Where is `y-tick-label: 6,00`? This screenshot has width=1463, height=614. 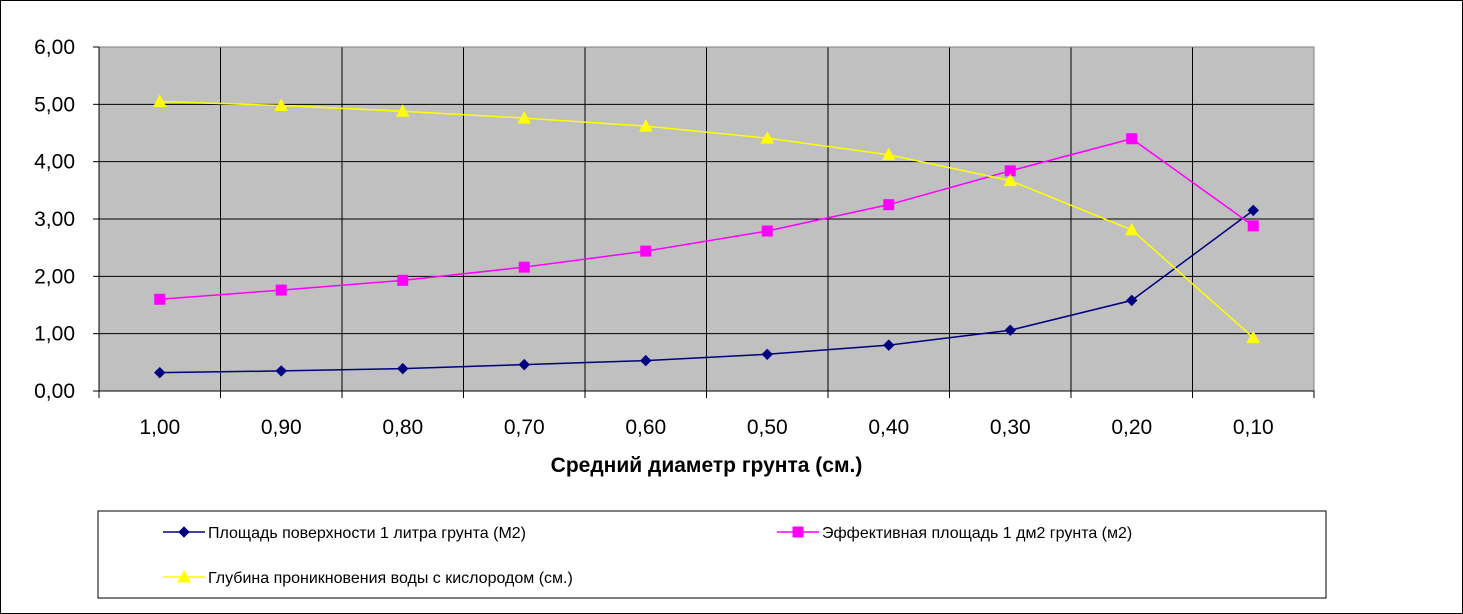 y-tick-label: 6,00 is located at coordinates (54, 47).